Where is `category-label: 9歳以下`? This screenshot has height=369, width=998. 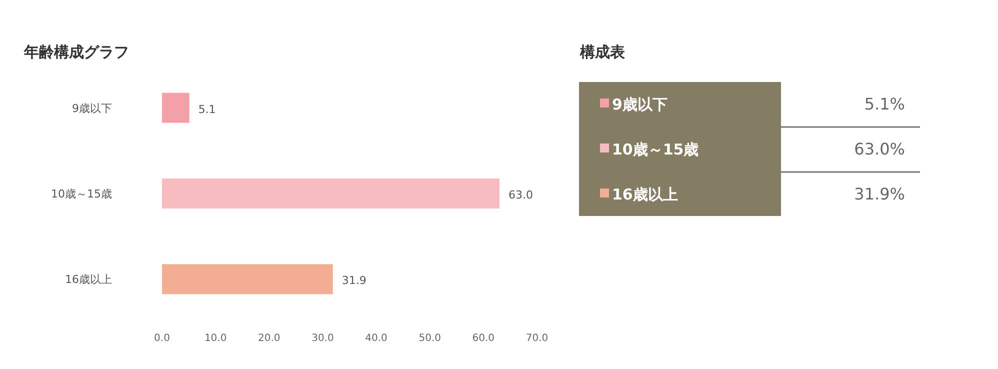
category-label: 9歳以下 is located at coordinates (640, 105).